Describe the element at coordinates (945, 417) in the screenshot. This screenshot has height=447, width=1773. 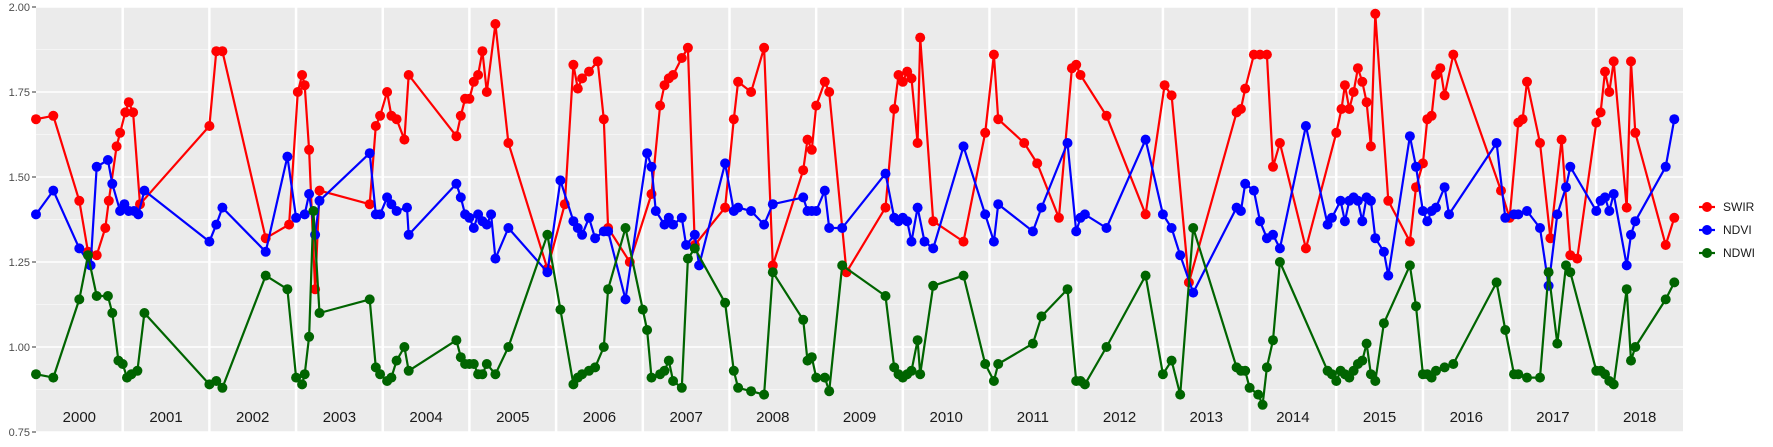
I see `year-label: 2010` at that location.